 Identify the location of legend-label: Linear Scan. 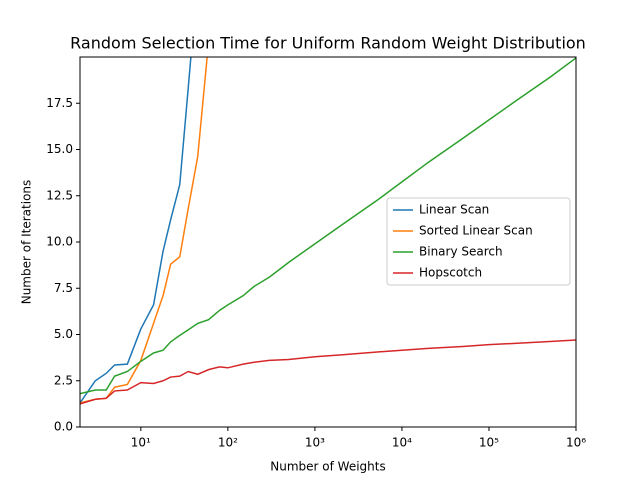
(454, 210).